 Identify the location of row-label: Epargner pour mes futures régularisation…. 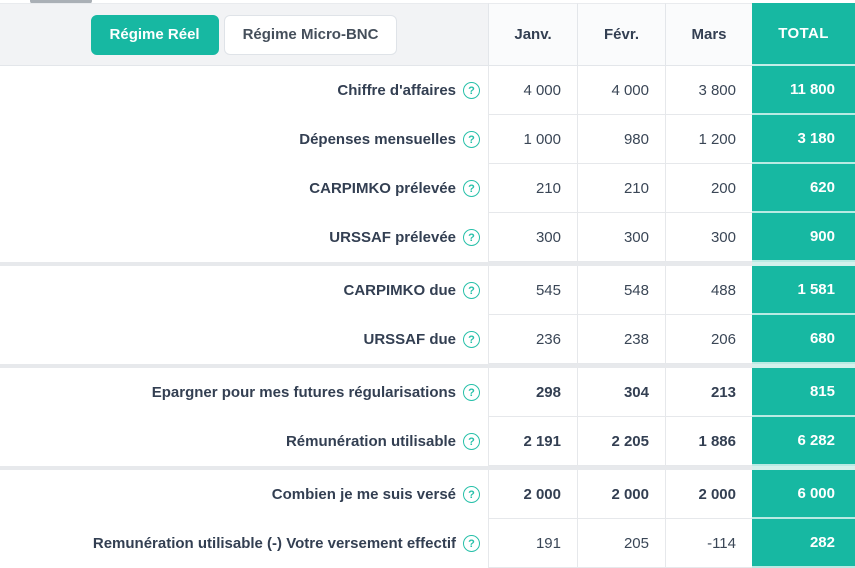
(303, 392).